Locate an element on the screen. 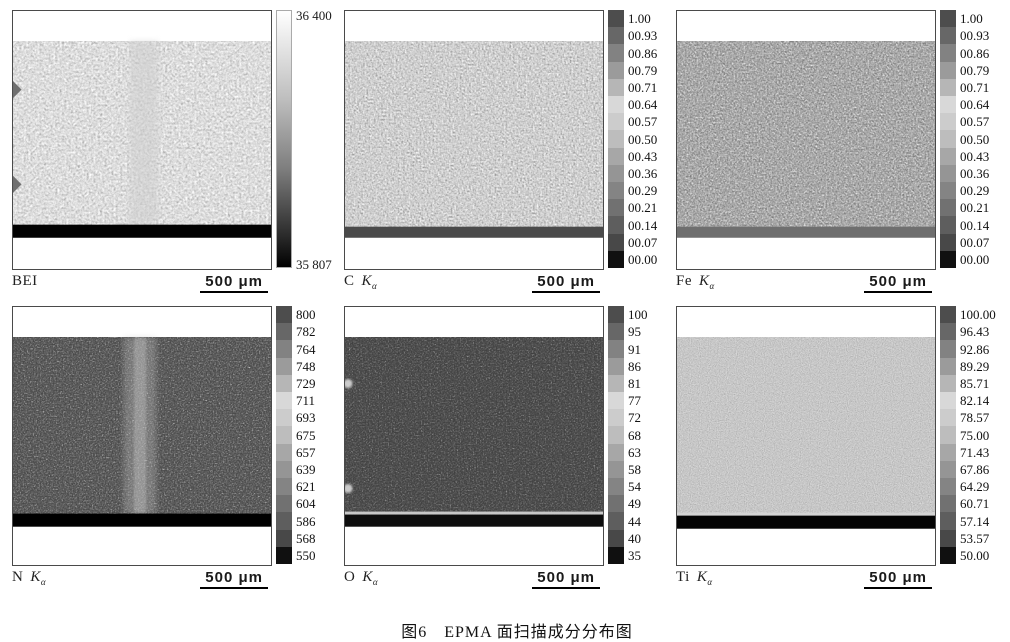 The height and width of the screenshot is (642, 1010). colorbar-tick: 75.00 is located at coordinates (975, 435).